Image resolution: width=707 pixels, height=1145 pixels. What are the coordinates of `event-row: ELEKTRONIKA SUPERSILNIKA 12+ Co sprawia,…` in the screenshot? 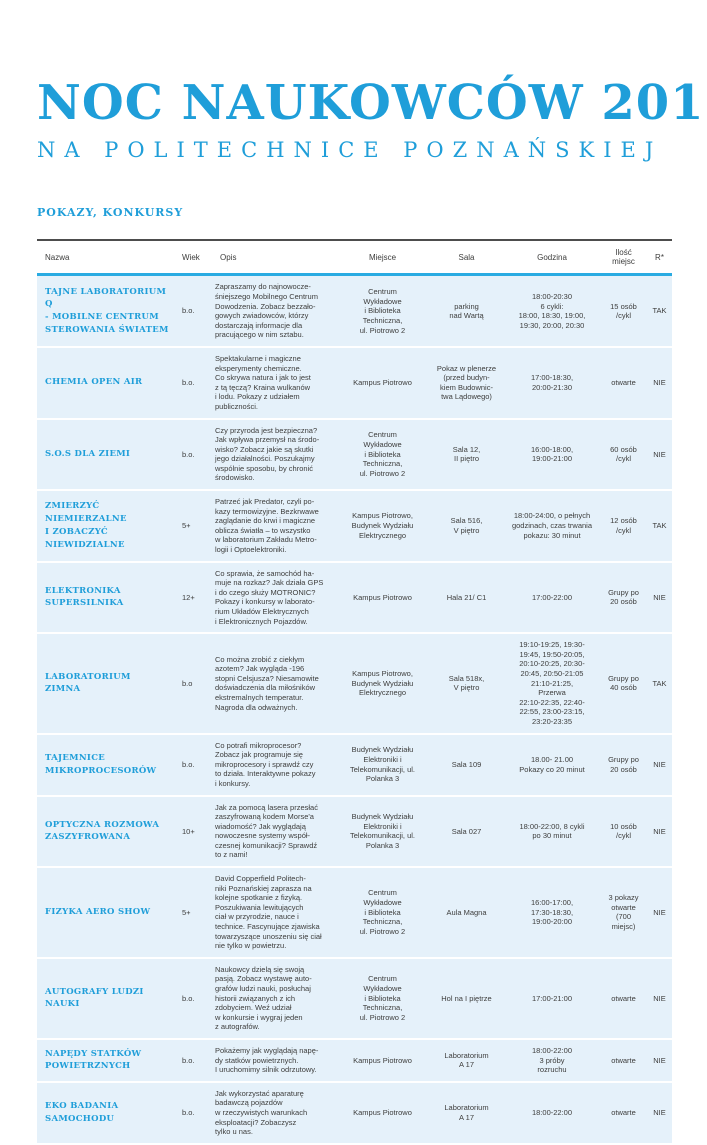 It's located at (354, 597).